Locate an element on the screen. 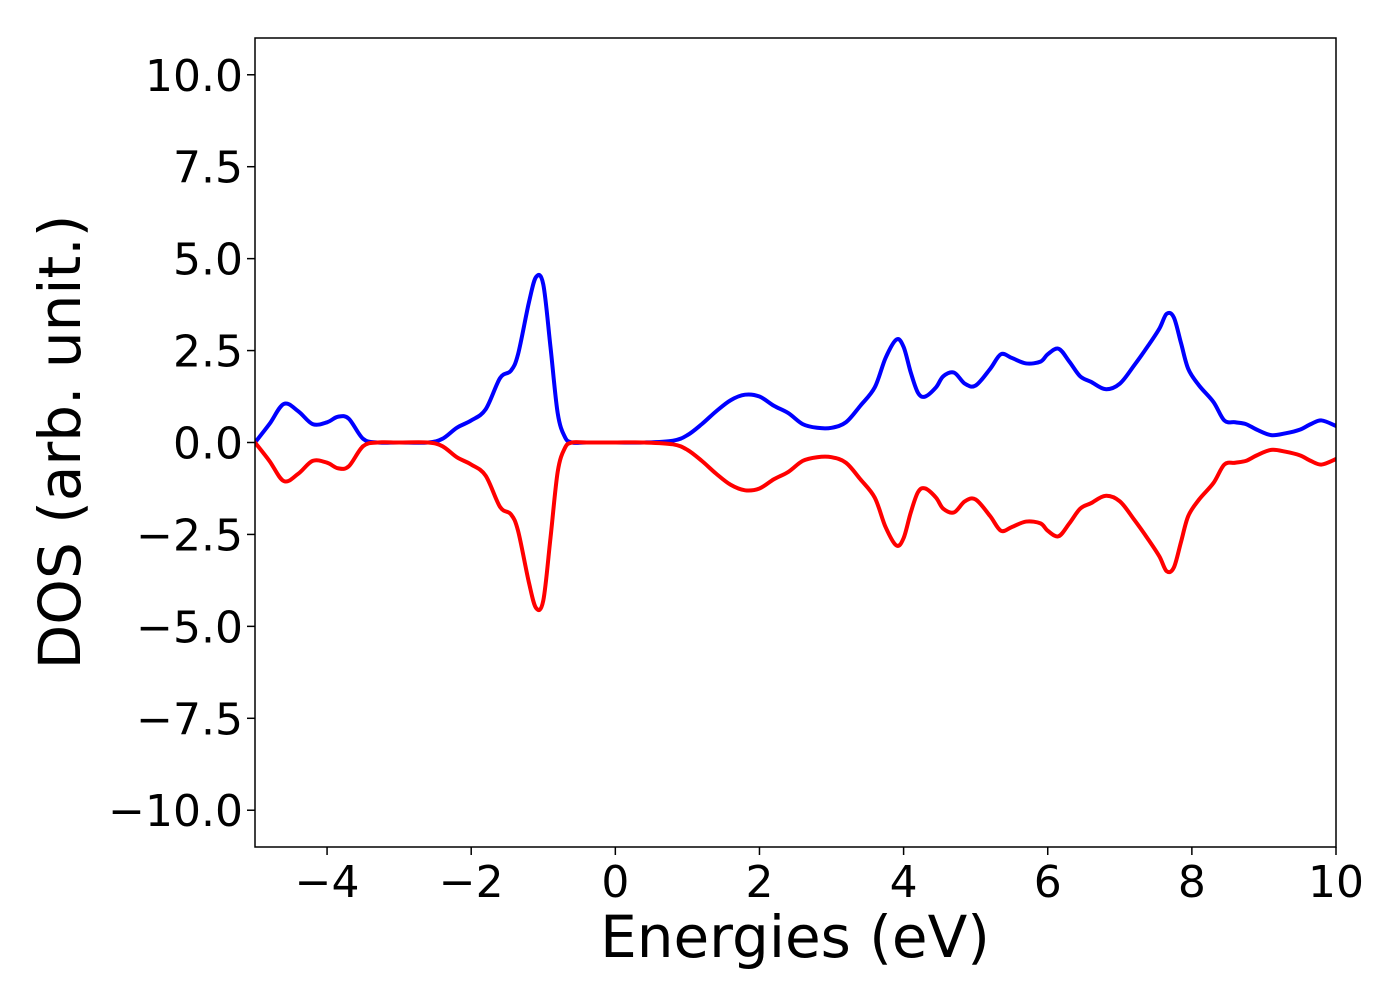 Image resolution: width=1400 pixels, height=1005 pixels. x-tick-label: −4 is located at coordinates (327, 882).